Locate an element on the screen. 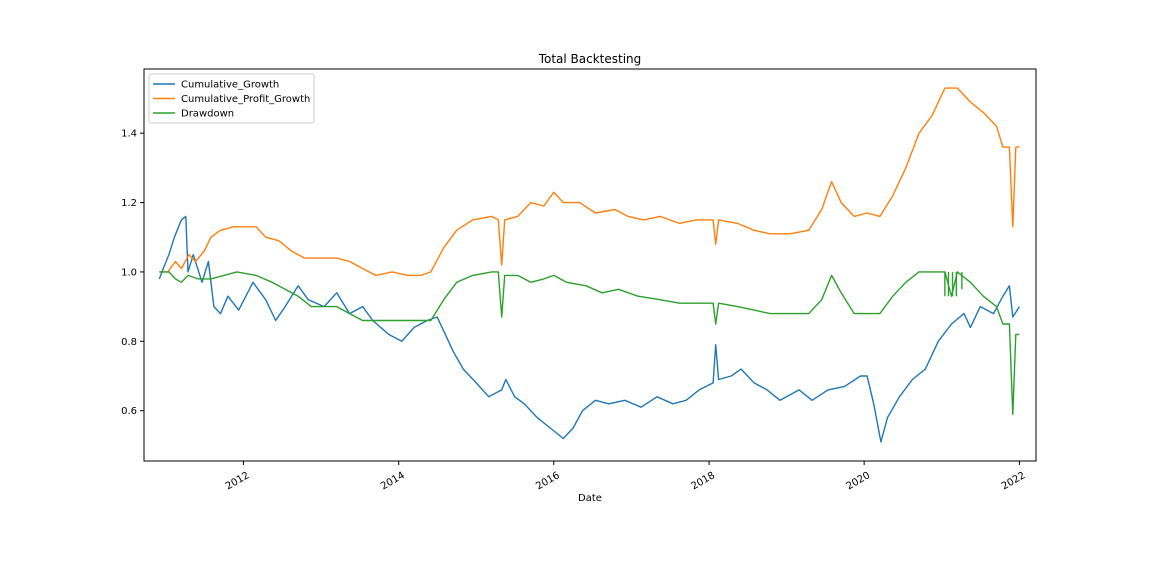  legend-box is located at coordinates (231, 98).